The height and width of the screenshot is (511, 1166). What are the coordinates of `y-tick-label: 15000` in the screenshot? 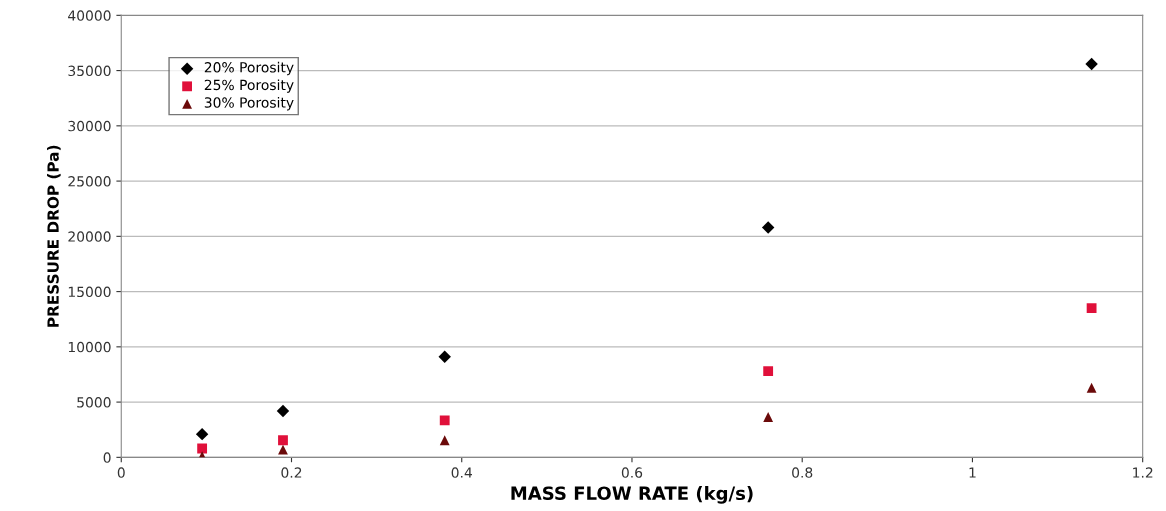 It's located at (89, 292).